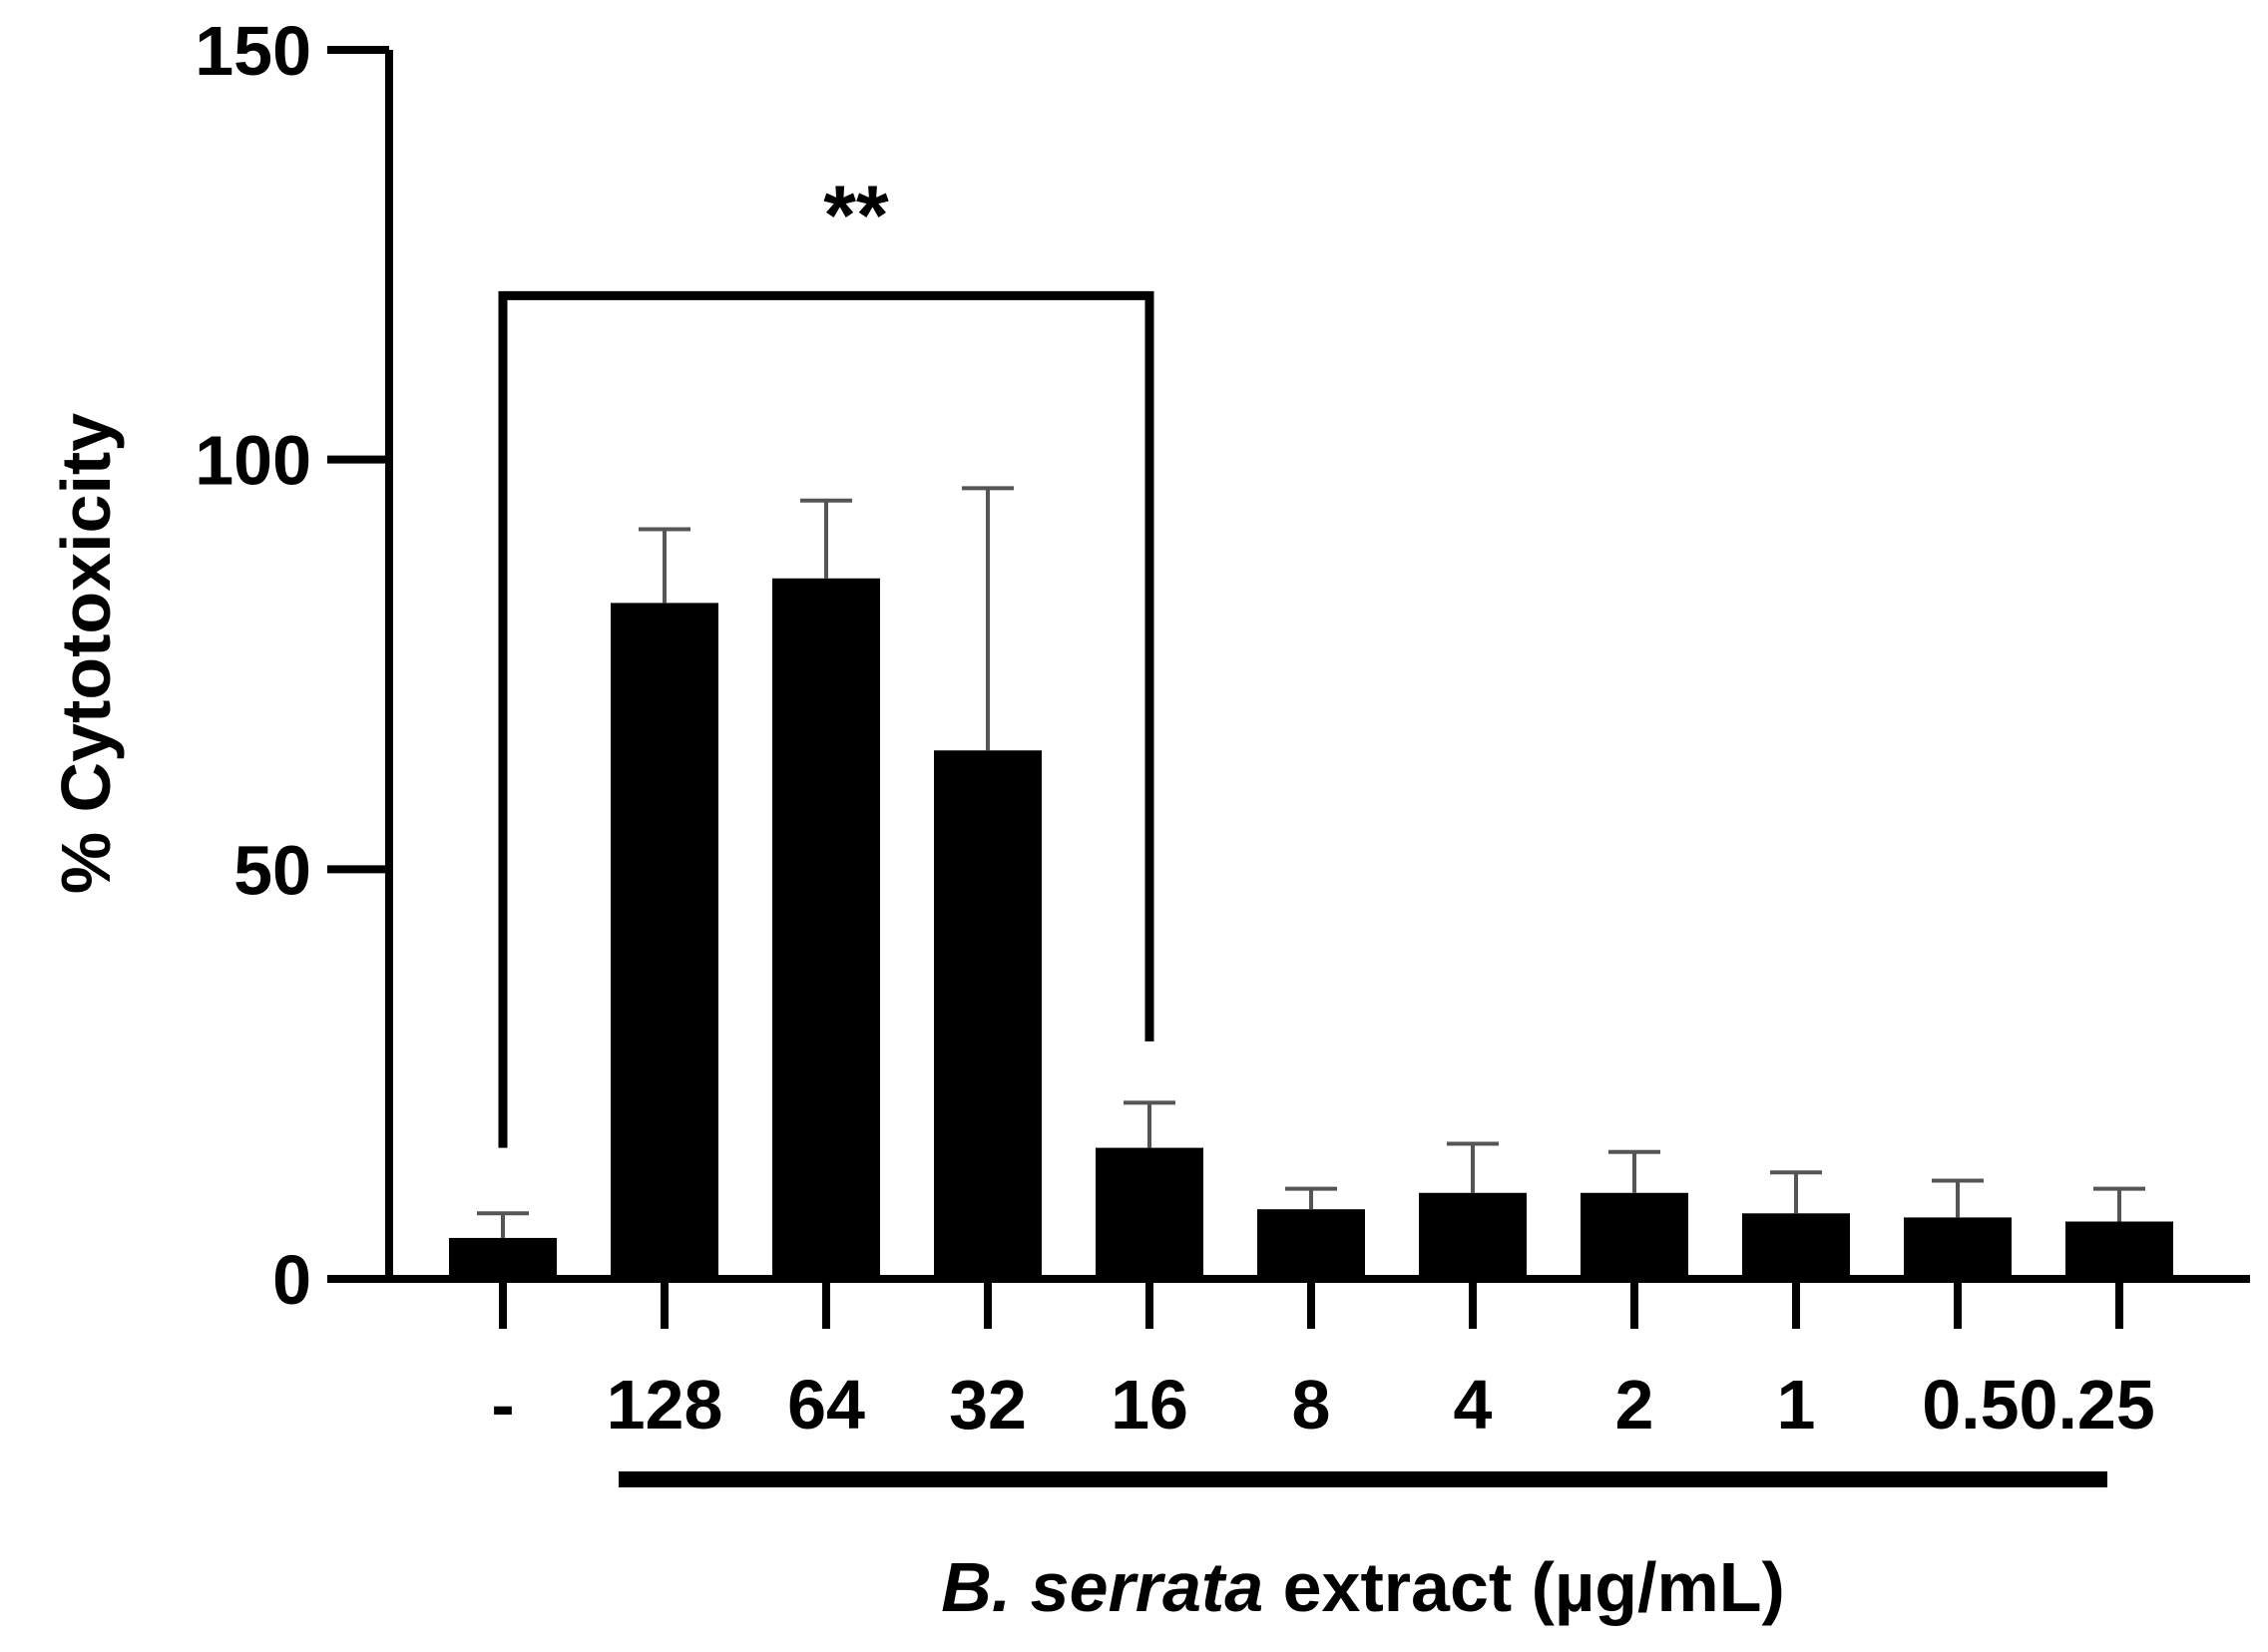 This screenshot has width=2268, height=1652. Describe the element at coordinates (856, 214) in the screenshot. I see `significance-label: **` at that location.